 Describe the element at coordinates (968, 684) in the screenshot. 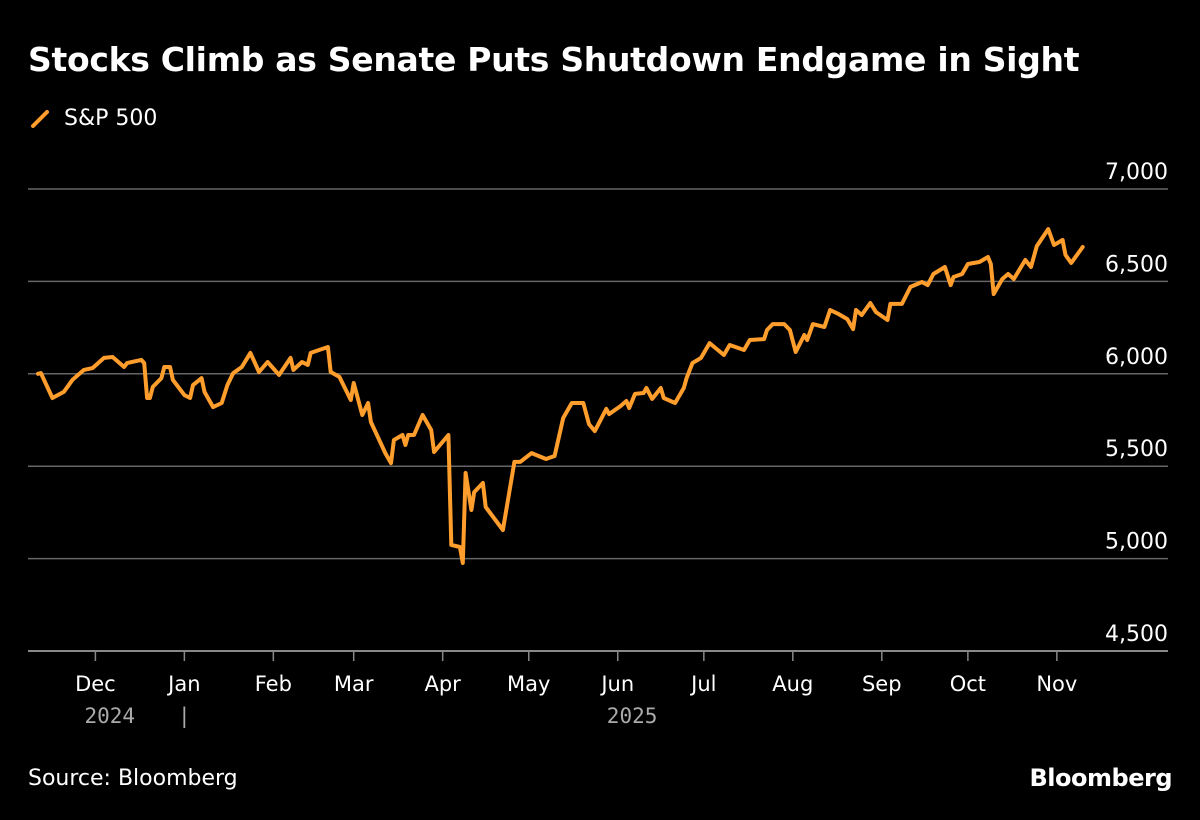

I see `x-tick-label: Oct` at that location.